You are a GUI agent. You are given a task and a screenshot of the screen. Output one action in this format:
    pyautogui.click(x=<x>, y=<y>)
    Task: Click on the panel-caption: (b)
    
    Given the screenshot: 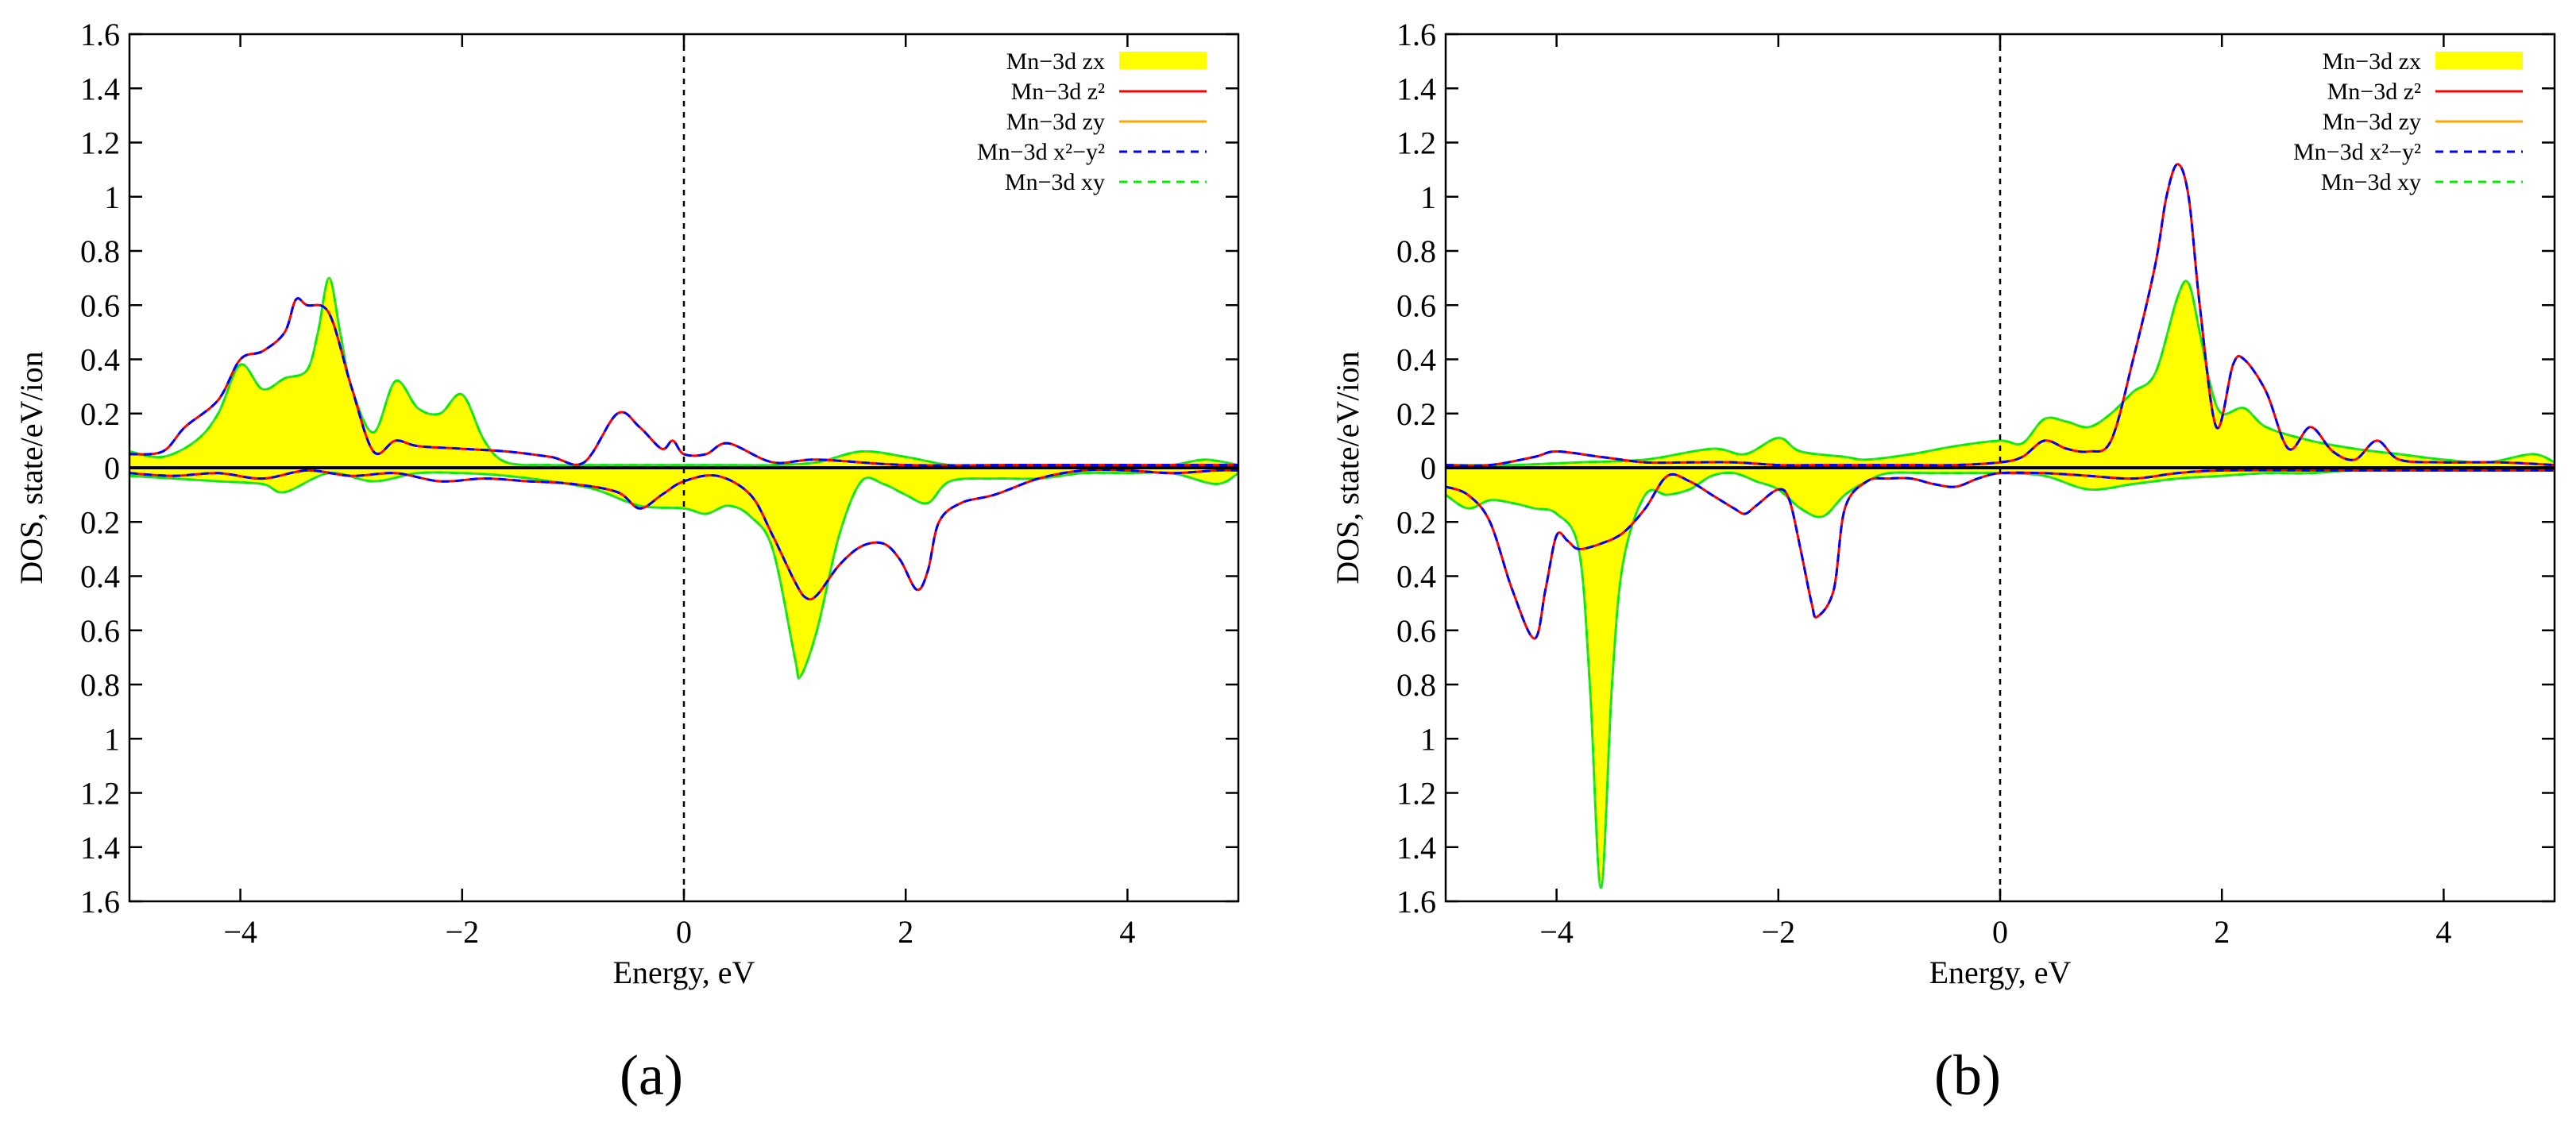 What is the action you would take?
    pyautogui.click(x=1967, y=1075)
    